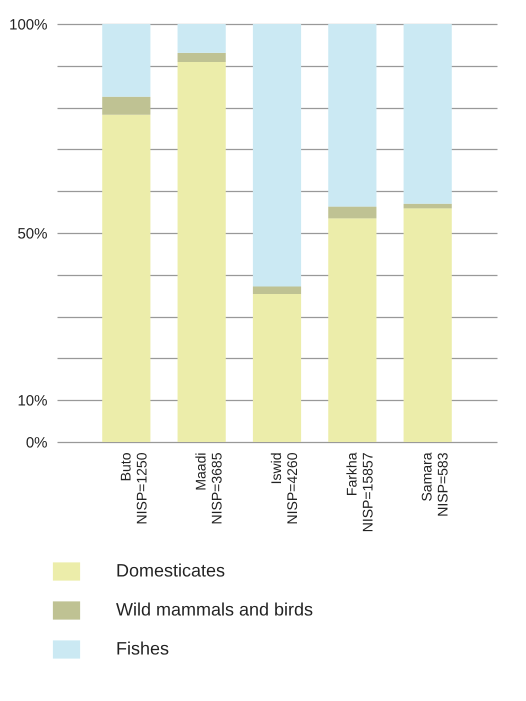  Describe the element at coordinates (434, 484) in the screenshot. I see `x-tick-label: Samara NISP=583` at that location.